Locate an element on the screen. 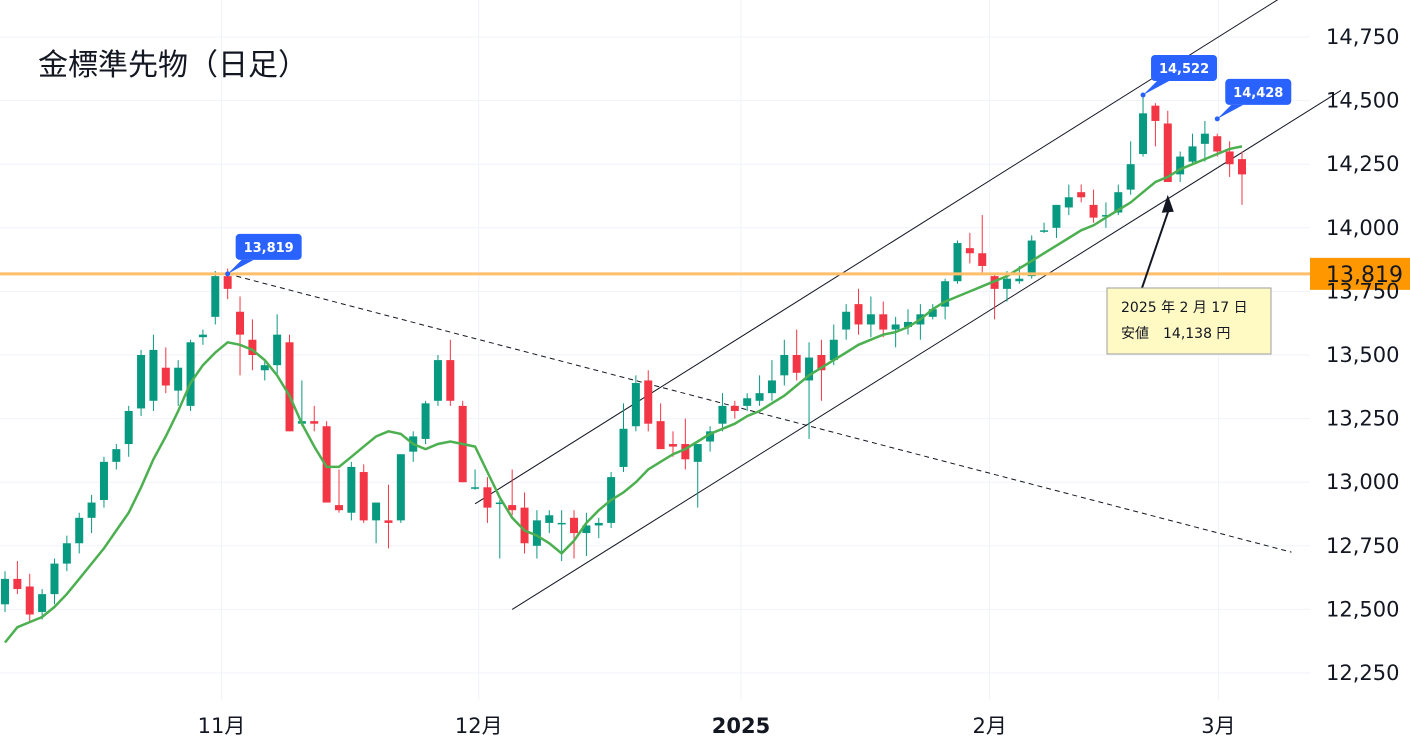 The width and height of the screenshot is (1410, 752). bubble-box is located at coordinates (1184, 68).